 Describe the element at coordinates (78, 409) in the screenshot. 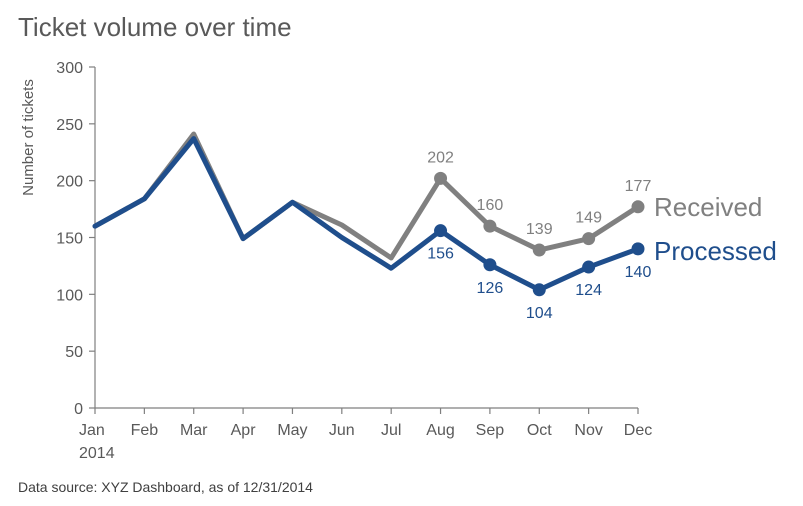

I see `y-tick-label: 0` at that location.